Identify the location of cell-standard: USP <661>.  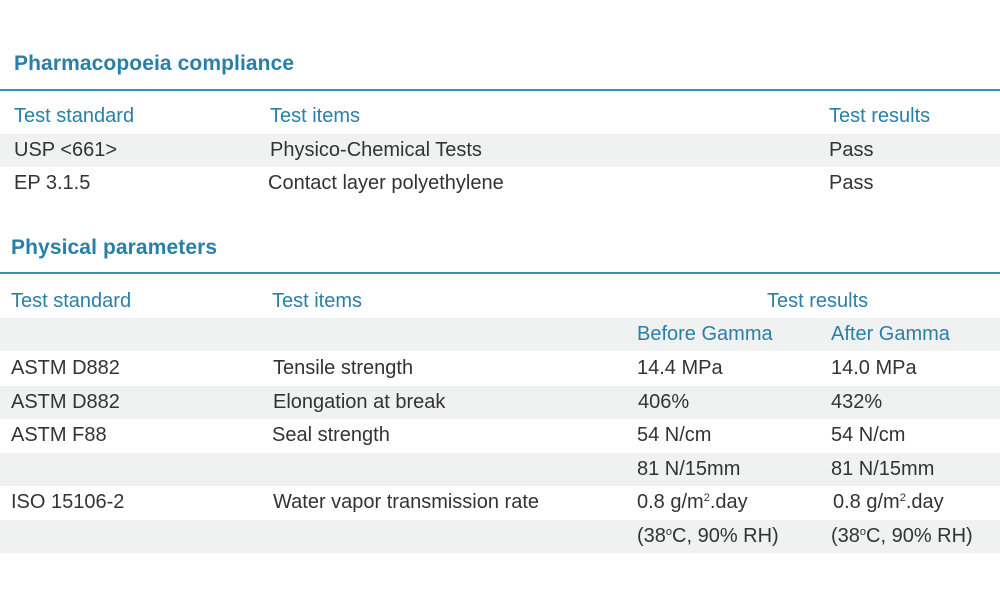
(66, 150).